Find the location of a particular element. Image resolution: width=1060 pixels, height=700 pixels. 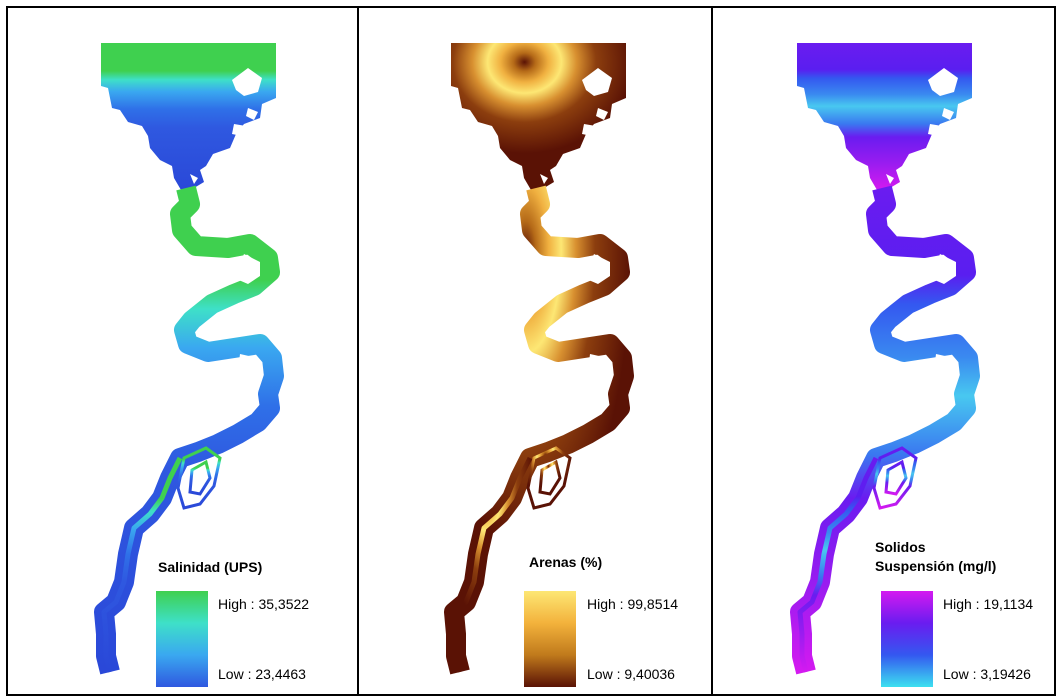

legend-high-label: High : 19,1134 is located at coordinates (988, 604).